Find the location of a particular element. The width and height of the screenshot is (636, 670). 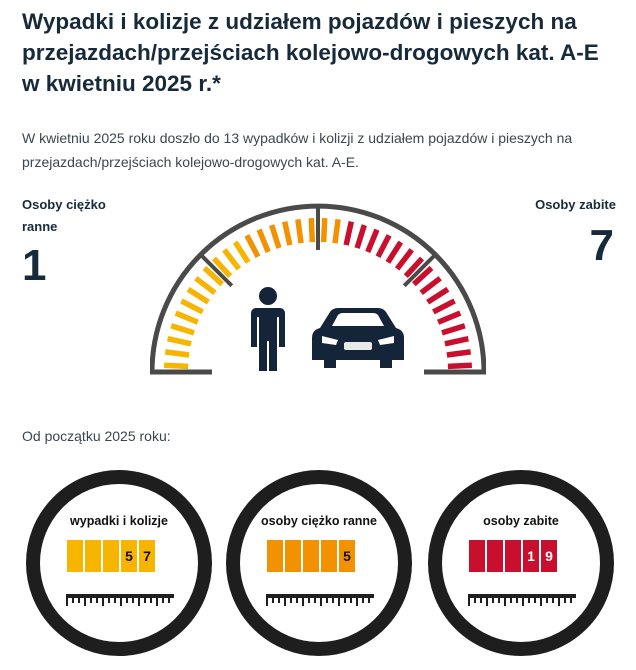

counter-wheel: osoby ciężko ranne 5 is located at coordinates (319, 563).